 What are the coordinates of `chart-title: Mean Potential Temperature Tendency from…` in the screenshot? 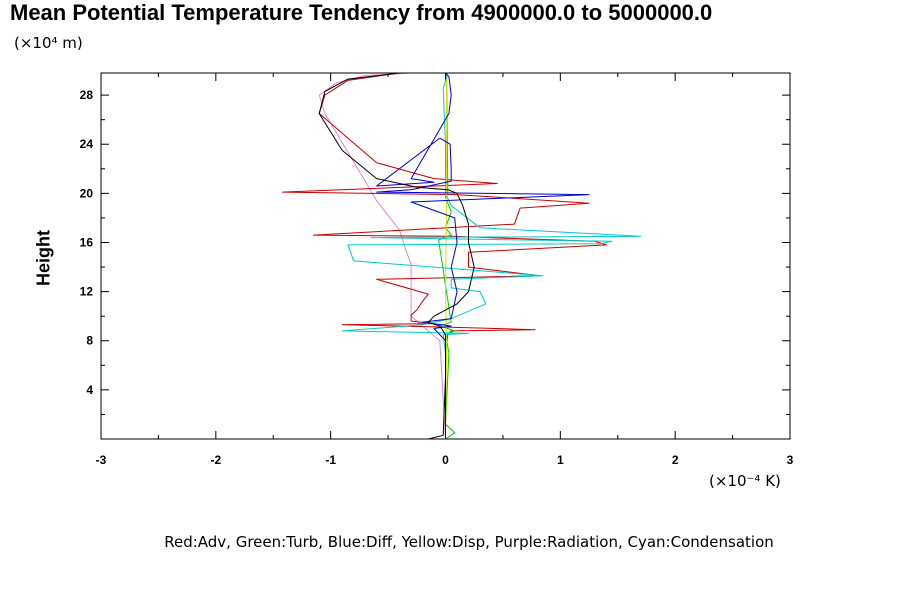 It's located at (361, 12).